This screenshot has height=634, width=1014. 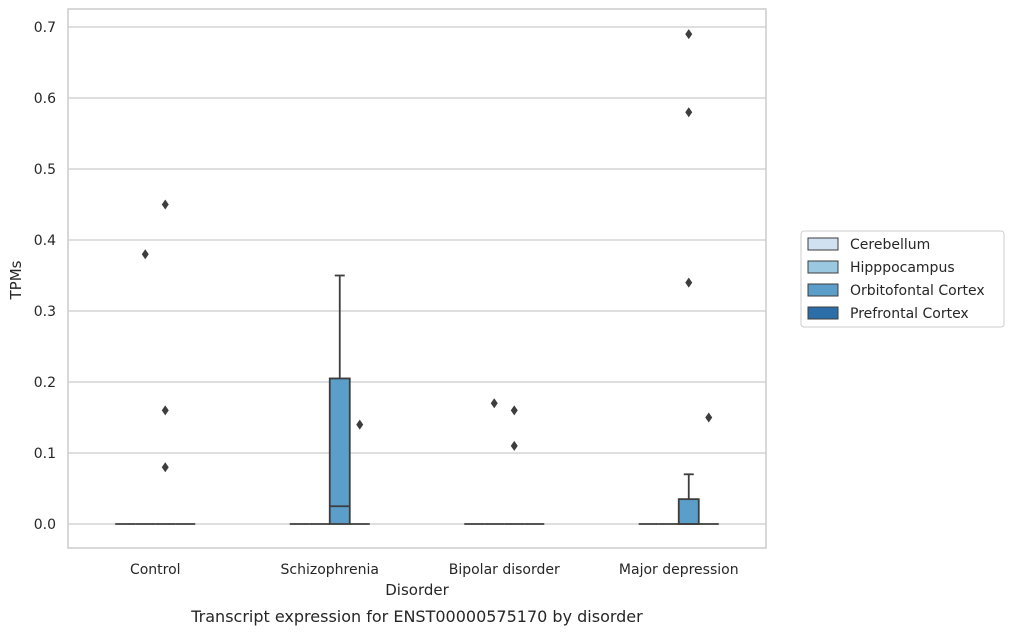 I want to click on x-tick-label: Schizophrenia, so click(x=330, y=570).